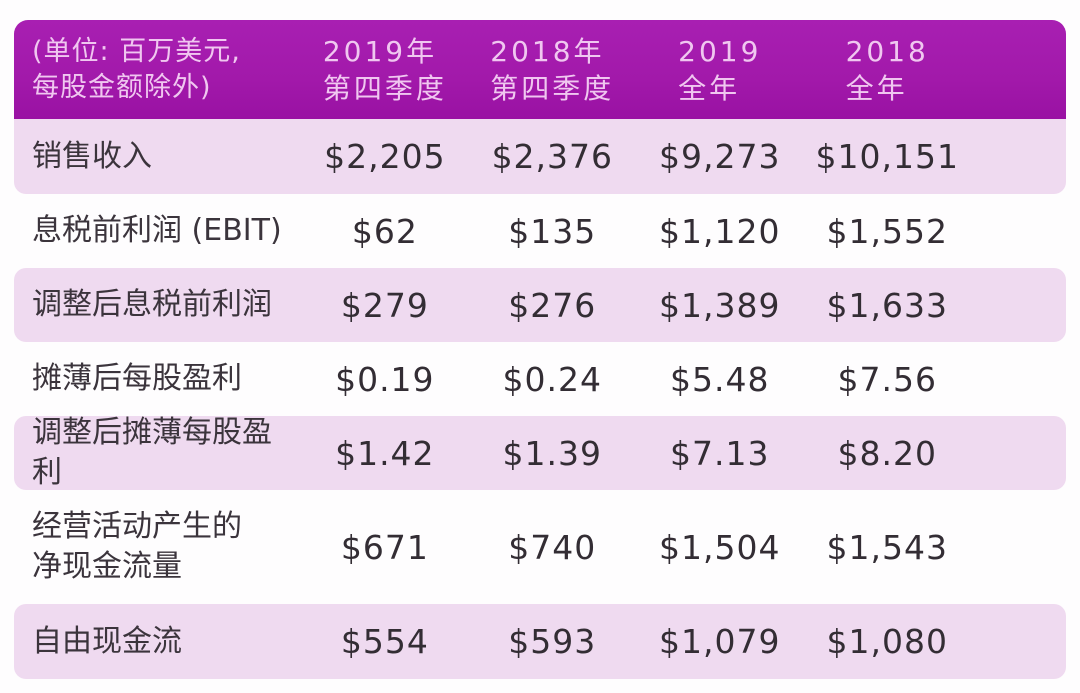  I want to click on column-header-2018-q4: 2018年 第四季度, so click(552, 70).